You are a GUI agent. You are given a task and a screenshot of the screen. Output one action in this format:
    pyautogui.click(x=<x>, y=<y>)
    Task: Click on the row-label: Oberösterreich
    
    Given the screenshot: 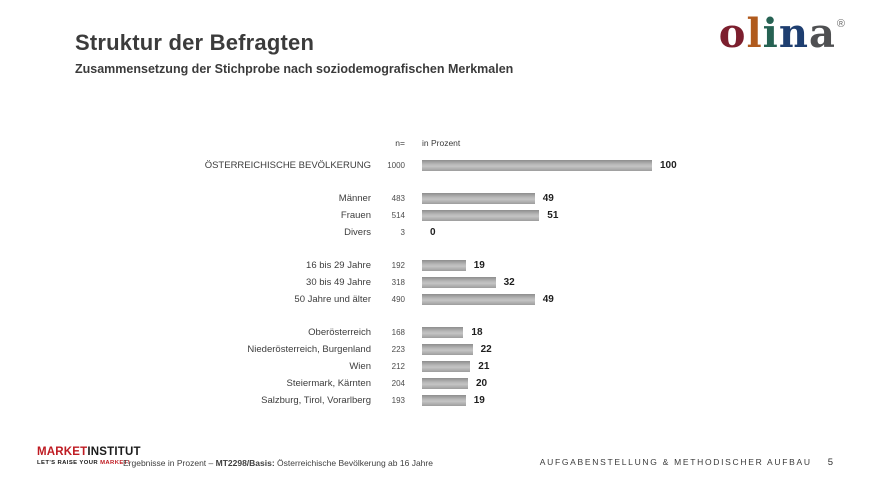 What is the action you would take?
    pyautogui.click(x=339, y=332)
    